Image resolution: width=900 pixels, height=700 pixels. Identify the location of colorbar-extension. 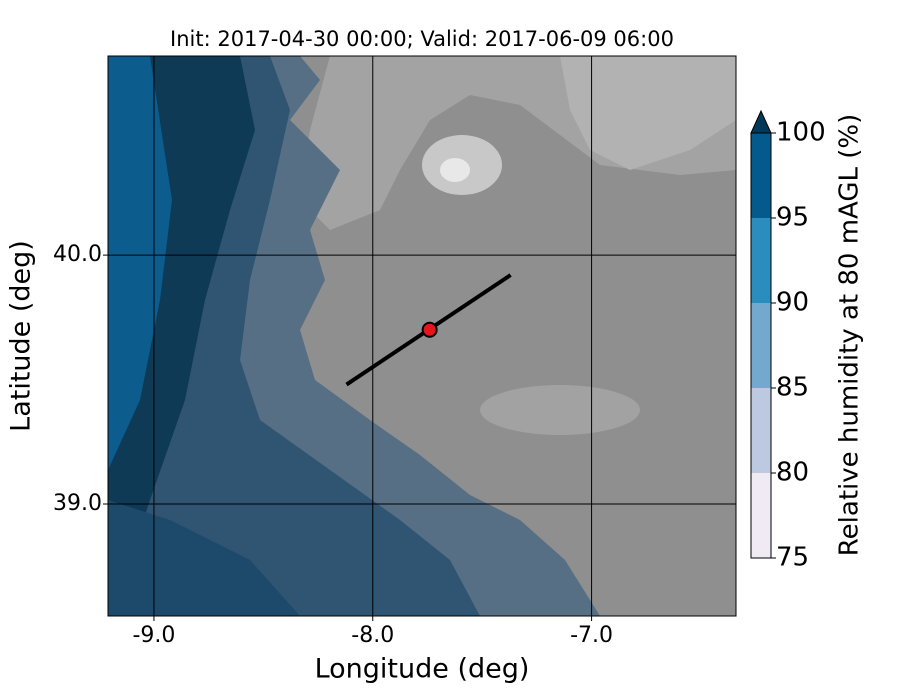
(761, 121).